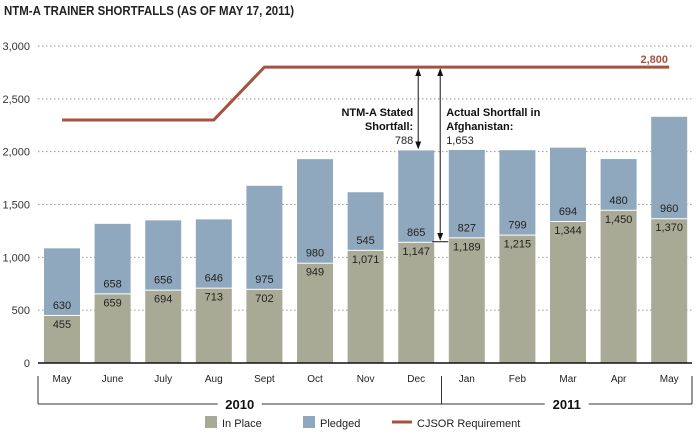 Image resolution: width=700 pixels, height=438 pixels. Describe the element at coordinates (568, 212) in the screenshot. I see `pledged-label: 694` at that location.